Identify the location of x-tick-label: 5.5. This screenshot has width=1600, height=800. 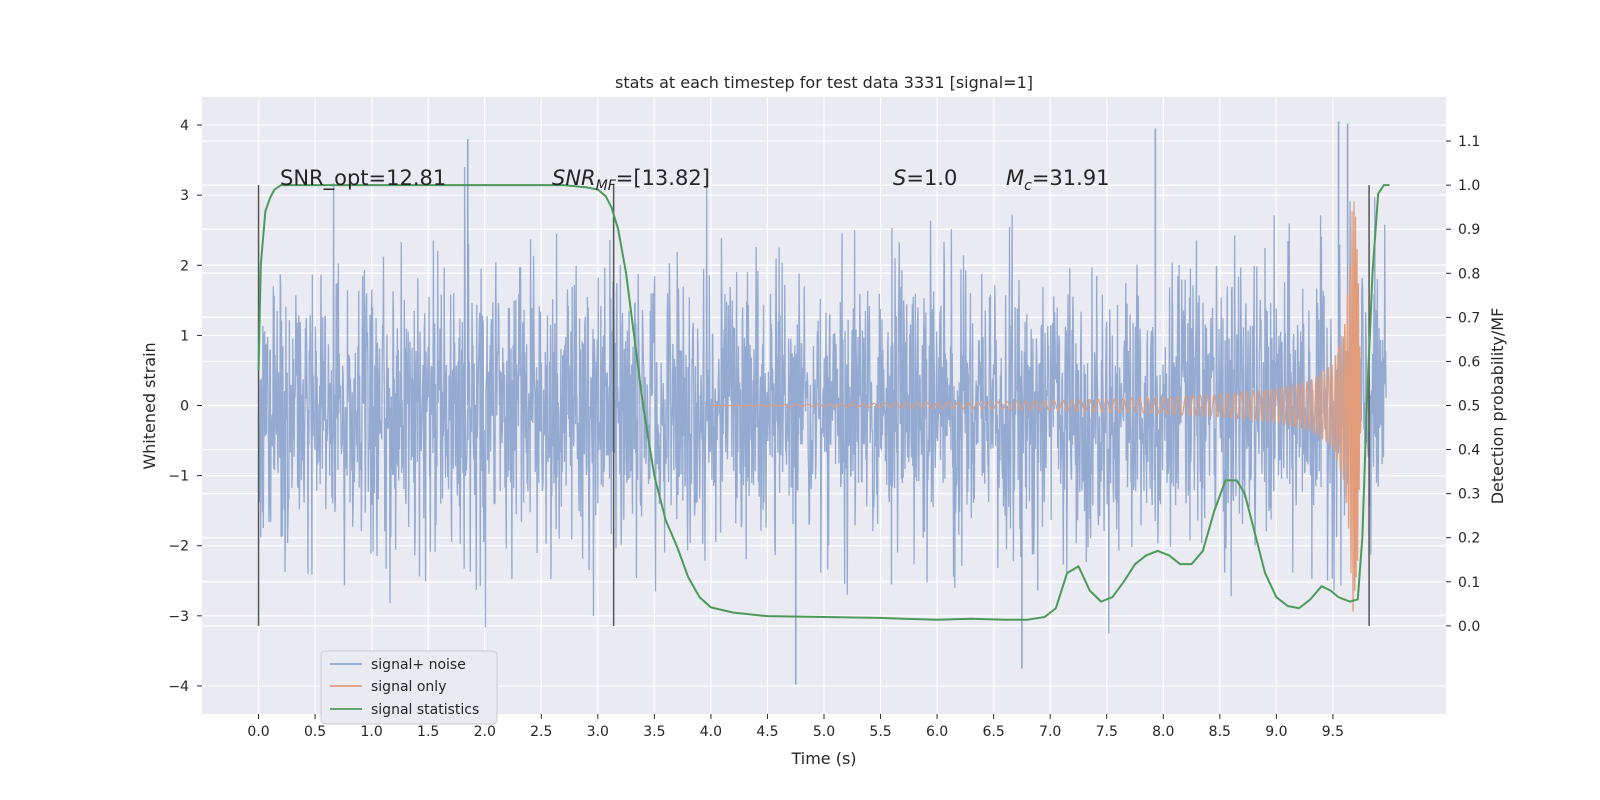
(880, 732).